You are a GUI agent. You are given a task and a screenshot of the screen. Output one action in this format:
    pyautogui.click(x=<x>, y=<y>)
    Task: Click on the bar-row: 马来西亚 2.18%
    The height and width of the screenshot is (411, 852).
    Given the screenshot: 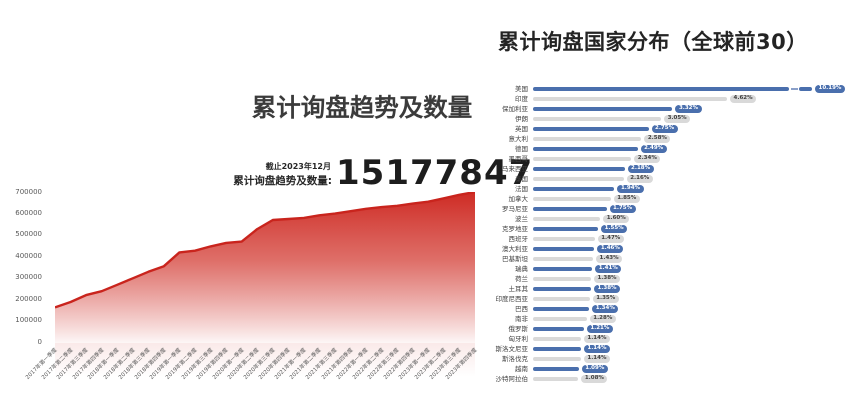 What is the action you would take?
    pyautogui.click(x=641, y=169)
    